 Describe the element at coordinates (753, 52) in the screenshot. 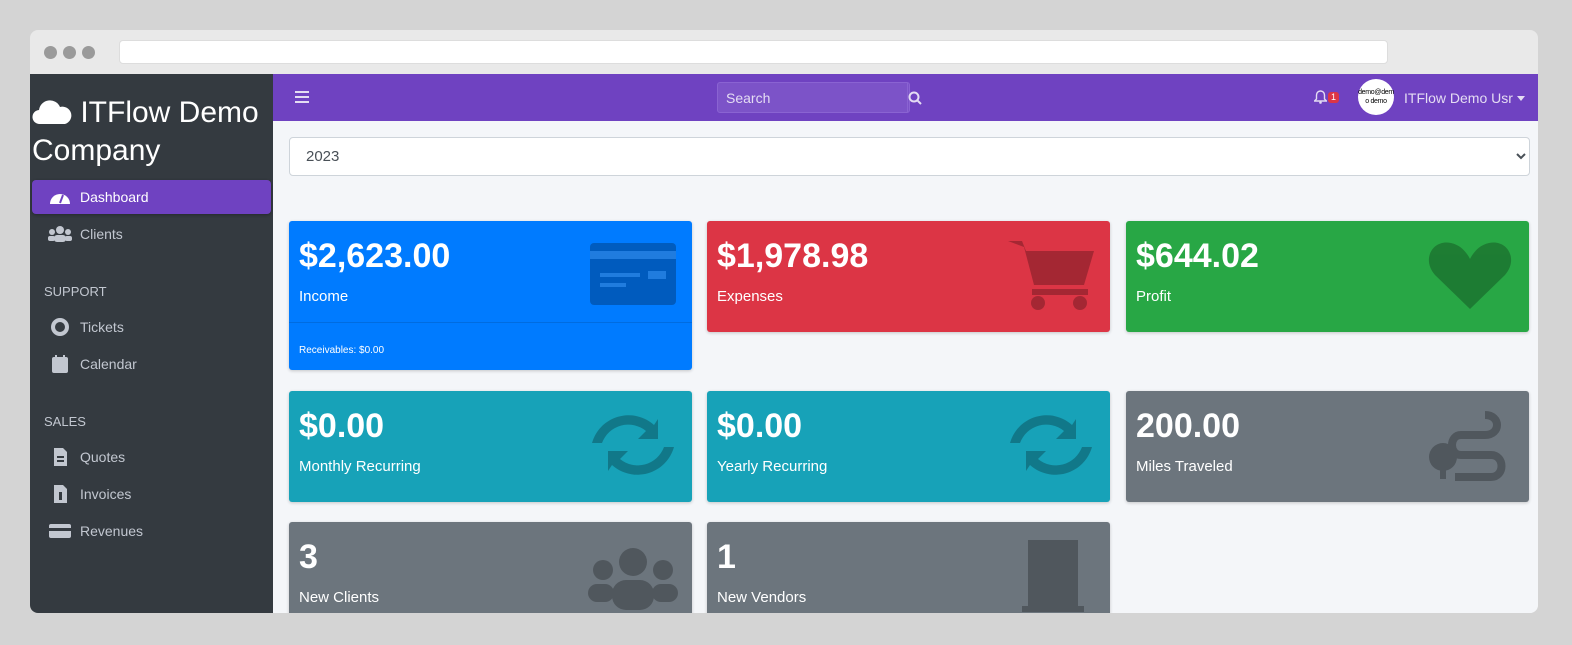

I see `address-bar` at that location.